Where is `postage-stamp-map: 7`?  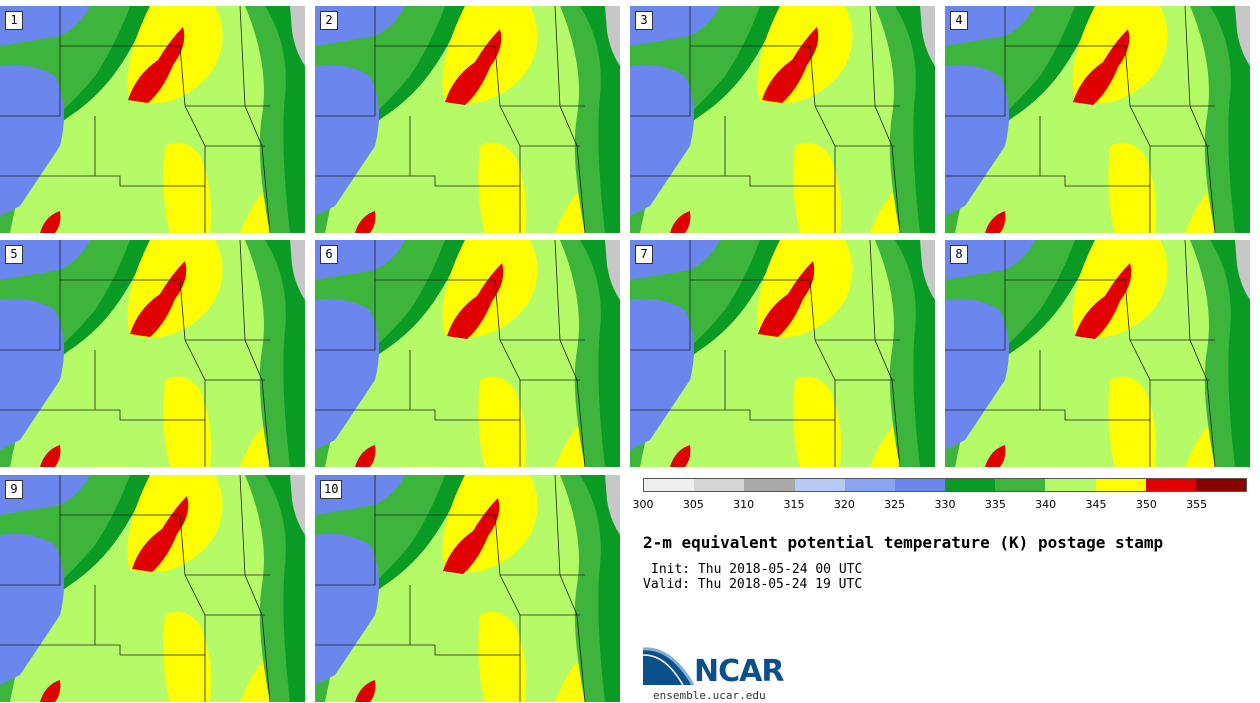
postage-stamp-map: 7 is located at coordinates (782, 353).